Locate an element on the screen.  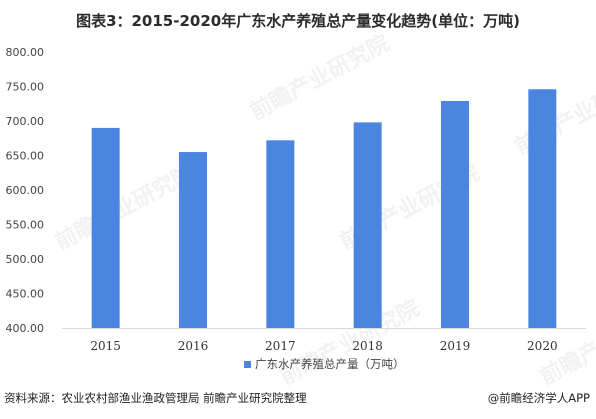
brand-note: @前瞻经济学人APP is located at coordinates (538, 398).